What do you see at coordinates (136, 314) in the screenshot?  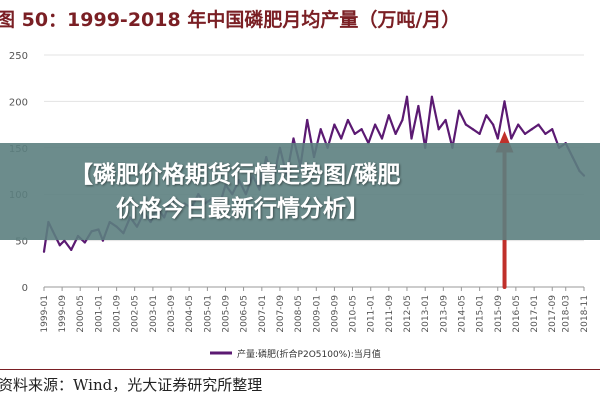 I see `x-tick-label: 2002-05` at bounding box center [136, 314].